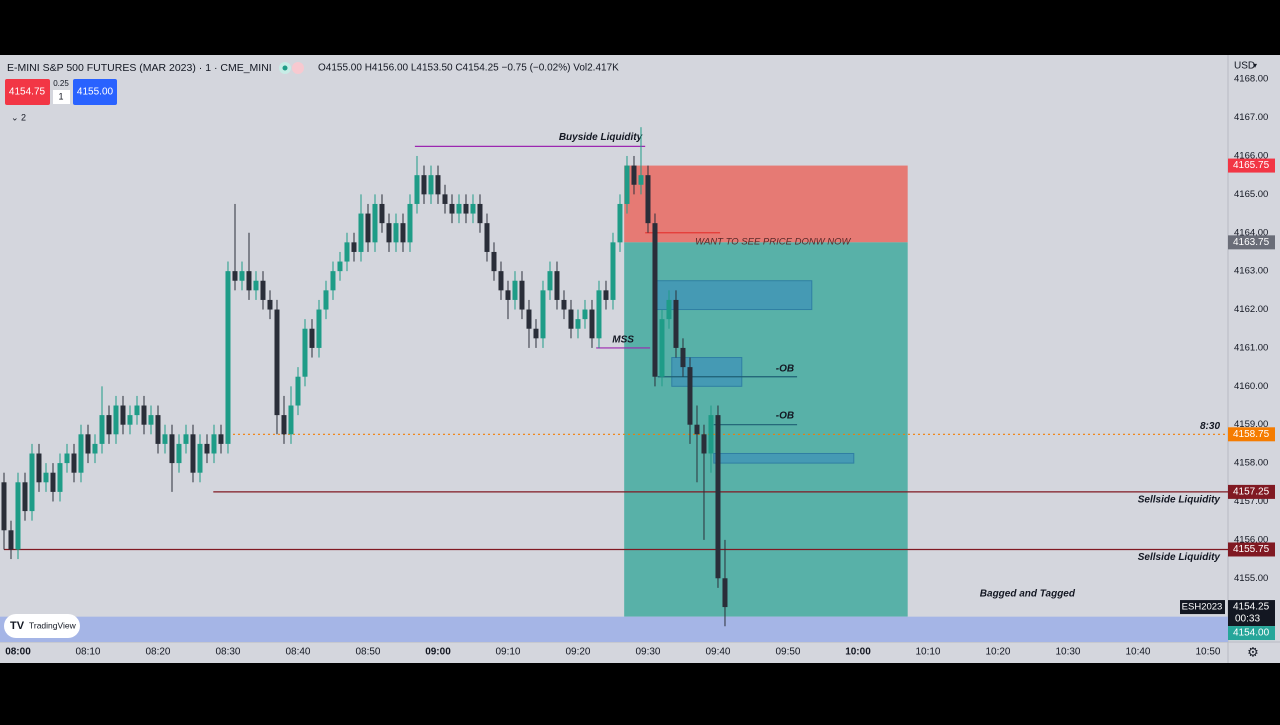 The image size is (1280, 725). I want to click on x-tick-label: 09:00, so click(438, 652).